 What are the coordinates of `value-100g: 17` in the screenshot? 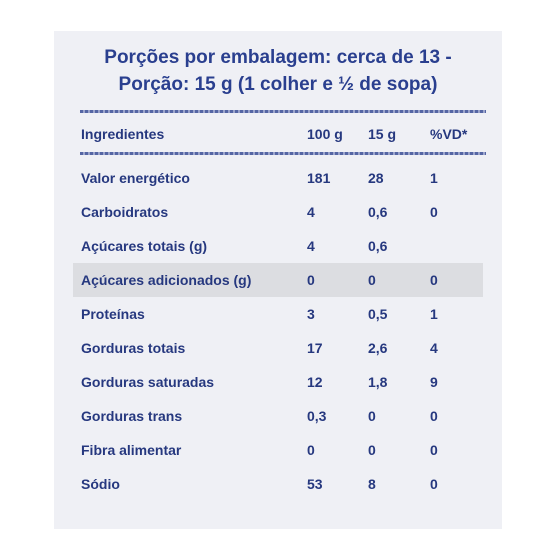 It's located at (315, 348).